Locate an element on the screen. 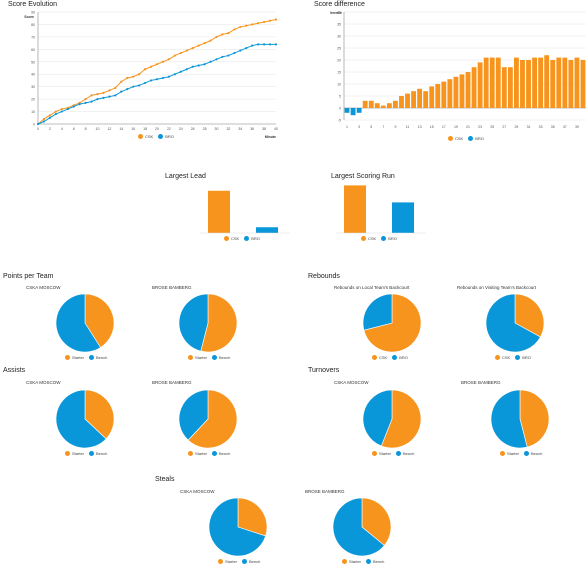 Image resolution: width=588 pixels, height=570 pixels. legend-csk-marker is located at coordinates (226, 238).